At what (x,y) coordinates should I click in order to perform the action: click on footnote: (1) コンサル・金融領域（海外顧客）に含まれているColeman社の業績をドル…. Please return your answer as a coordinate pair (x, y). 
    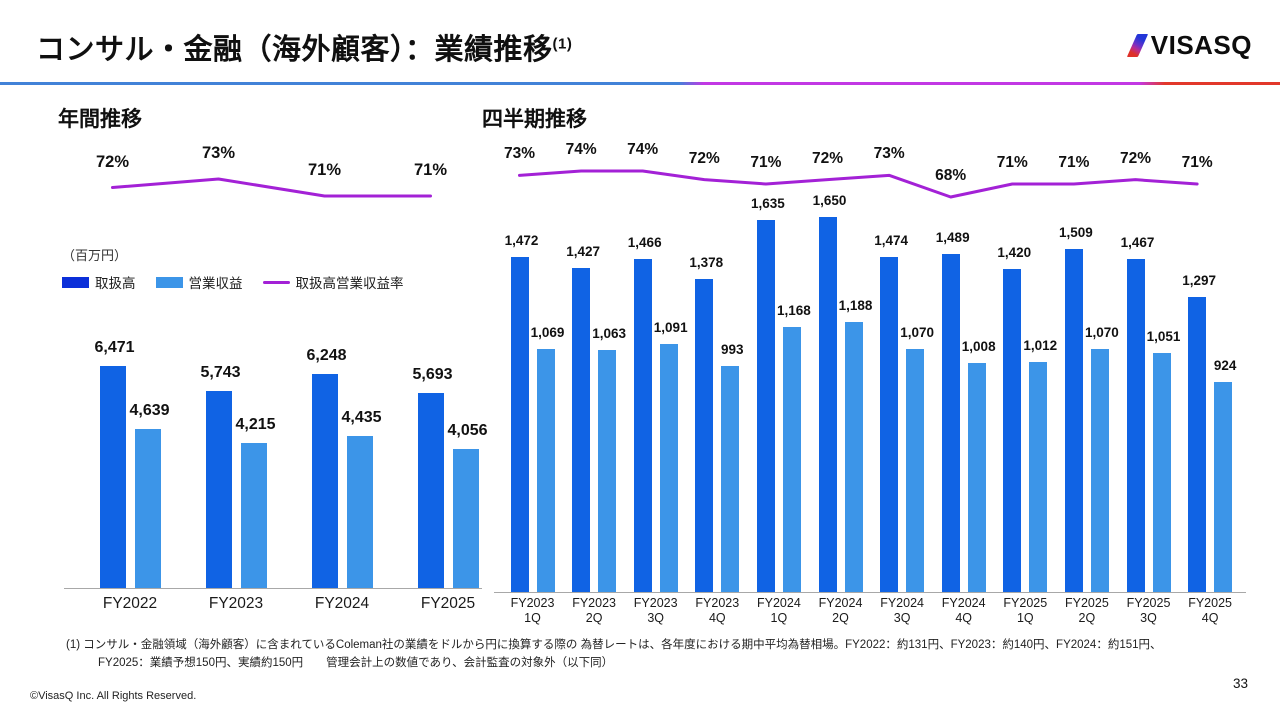
    Looking at the image, I should click on (656, 655).